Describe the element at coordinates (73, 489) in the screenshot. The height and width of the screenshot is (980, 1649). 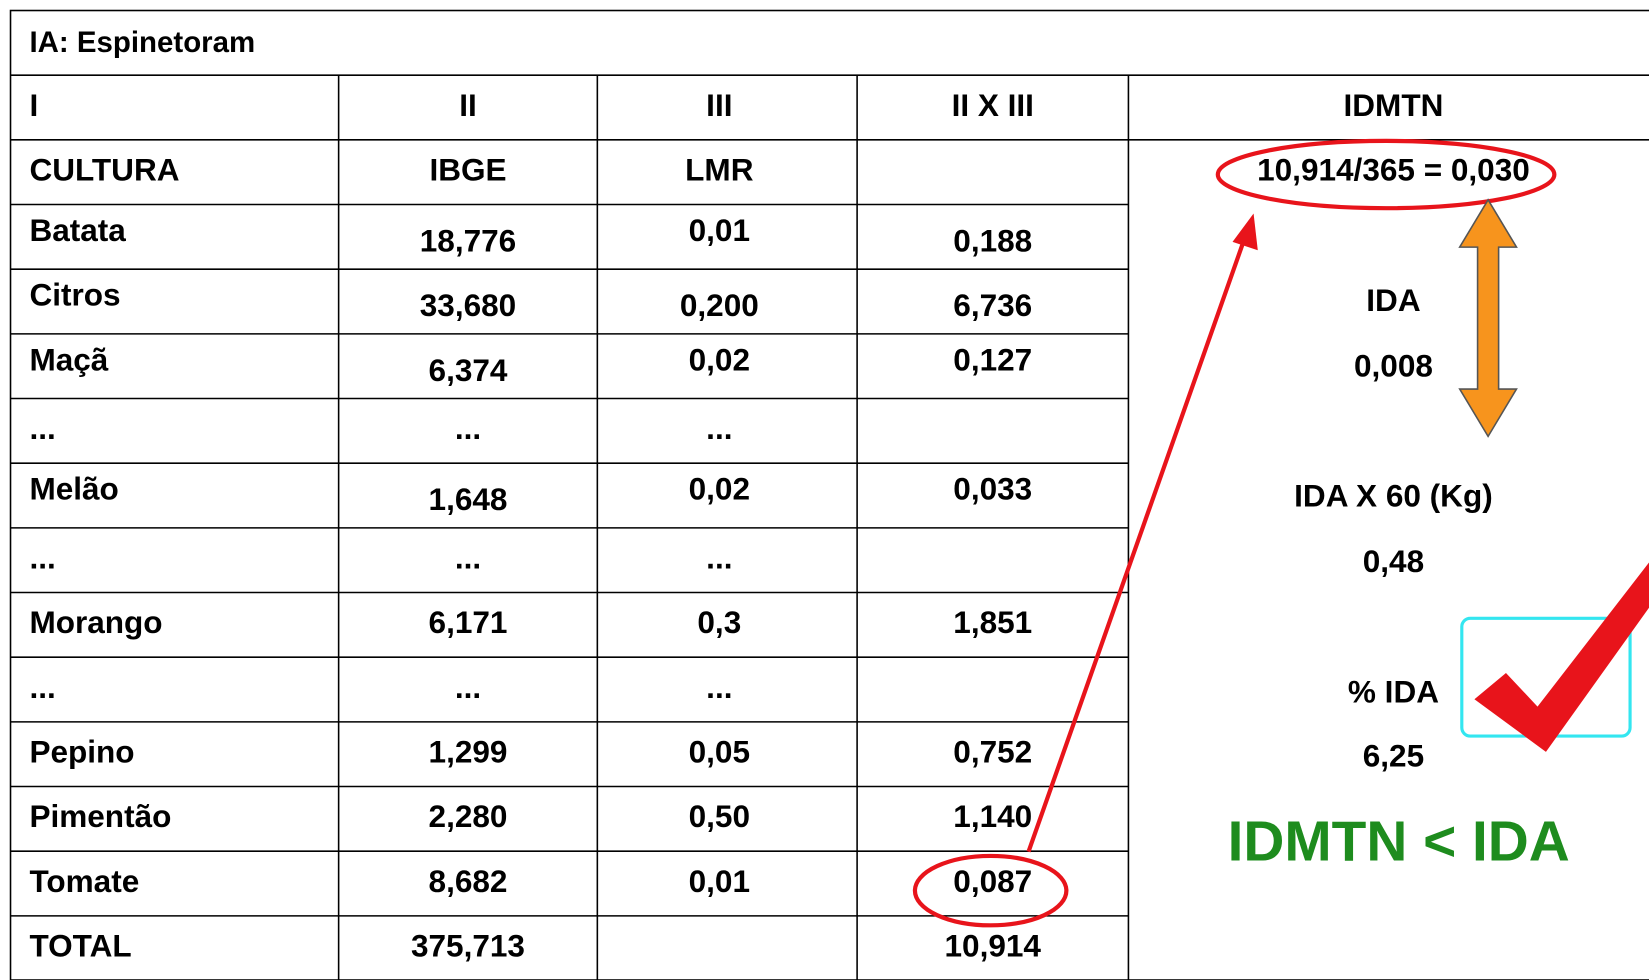
I see `cell: Melão` at that location.